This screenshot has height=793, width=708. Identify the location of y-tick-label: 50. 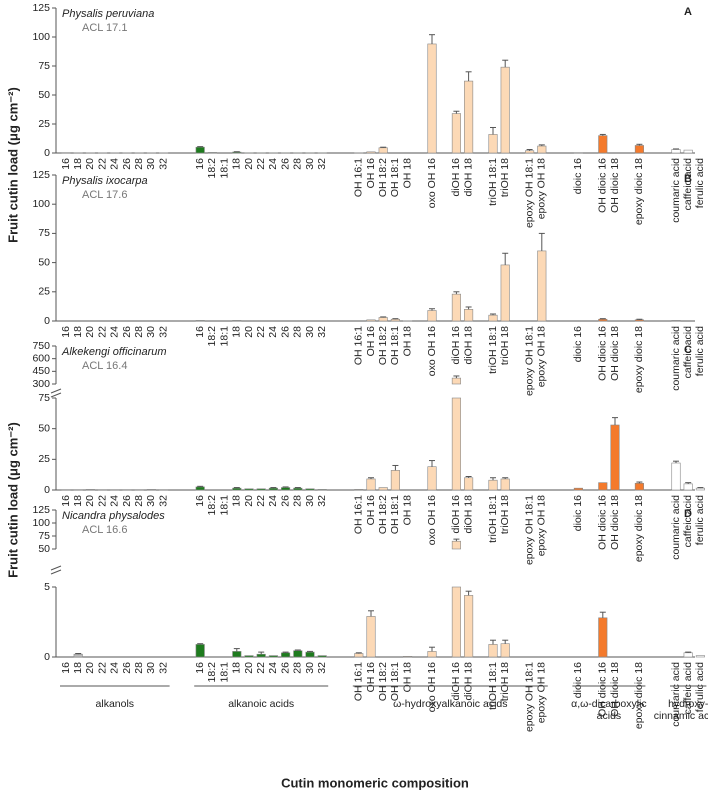
(44, 549).